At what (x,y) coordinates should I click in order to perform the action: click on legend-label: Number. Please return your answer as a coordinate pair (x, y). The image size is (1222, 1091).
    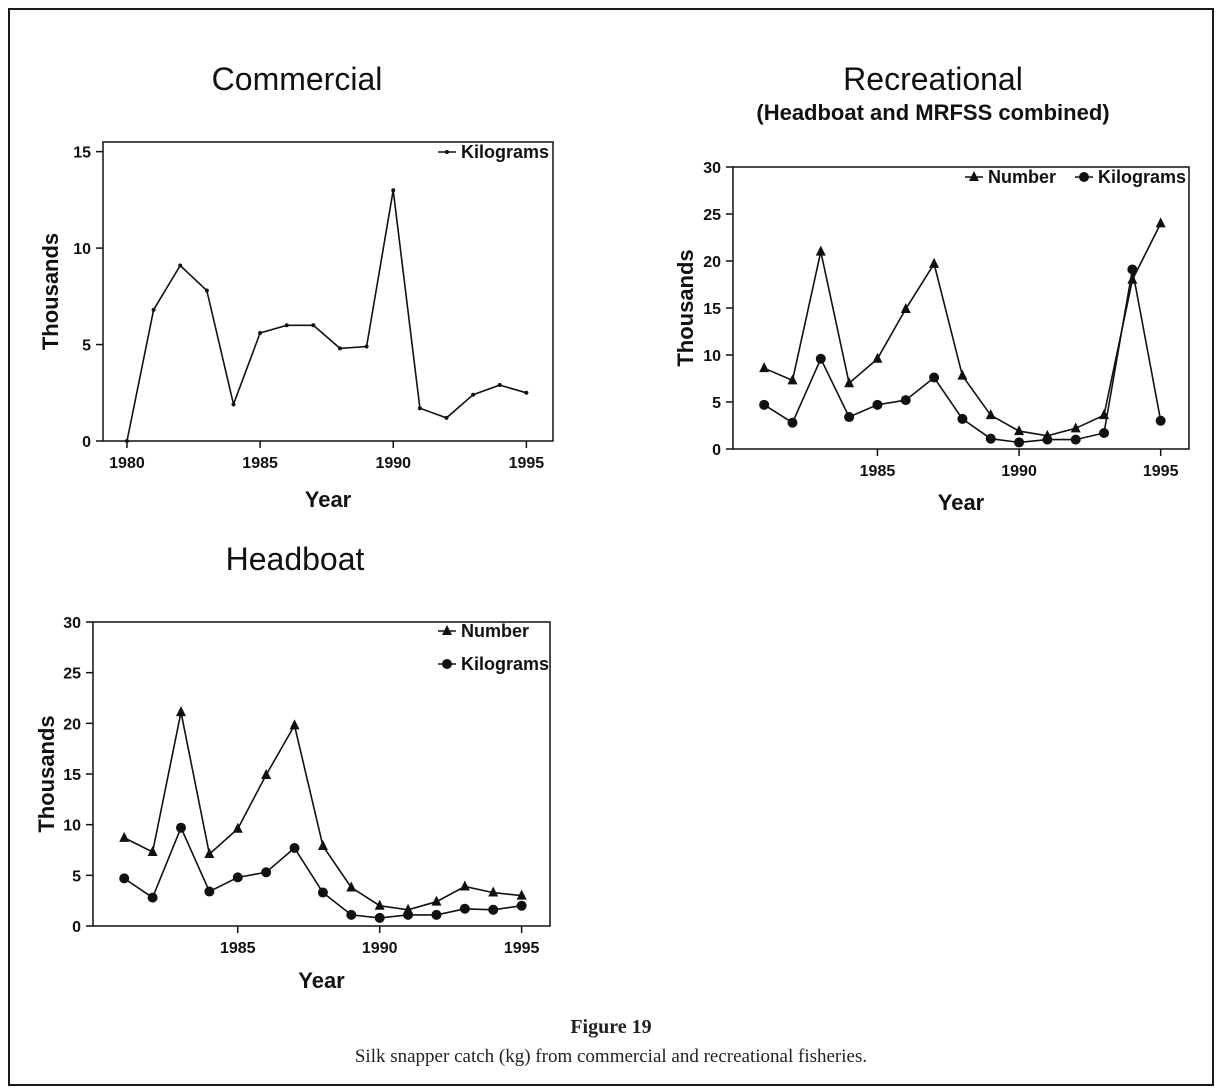
    Looking at the image, I should click on (1022, 177).